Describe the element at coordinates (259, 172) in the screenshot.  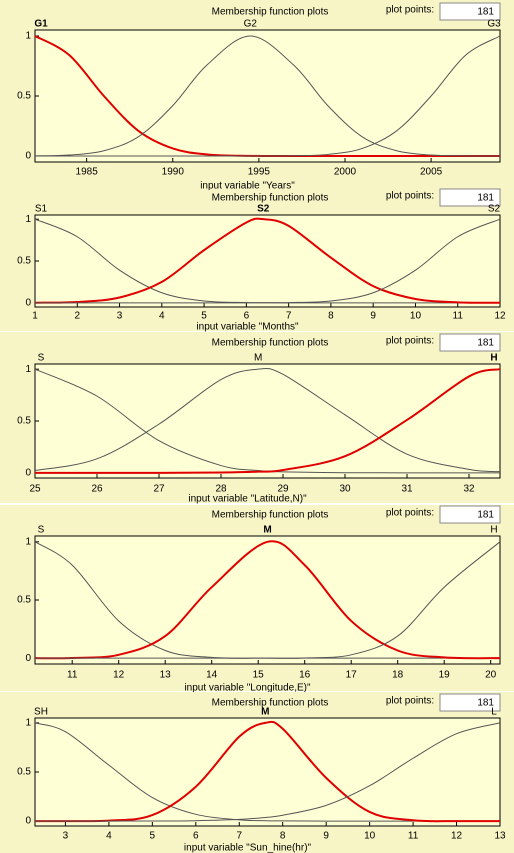
I see `x-tick-label: 1995` at that location.